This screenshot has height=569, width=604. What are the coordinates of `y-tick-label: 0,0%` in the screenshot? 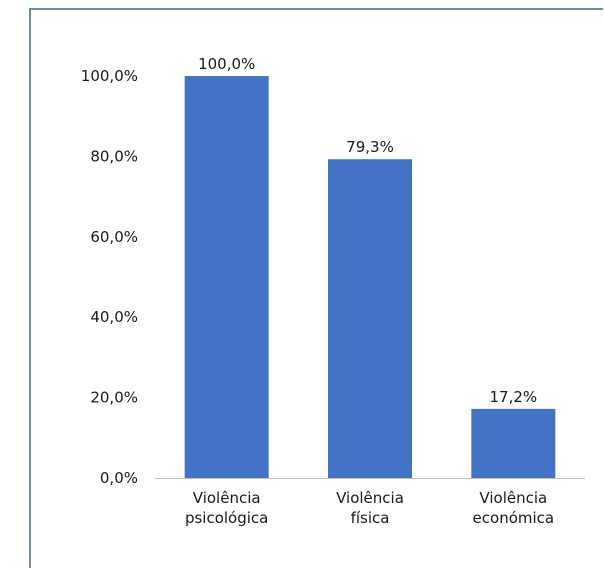 It's located at (119, 478).